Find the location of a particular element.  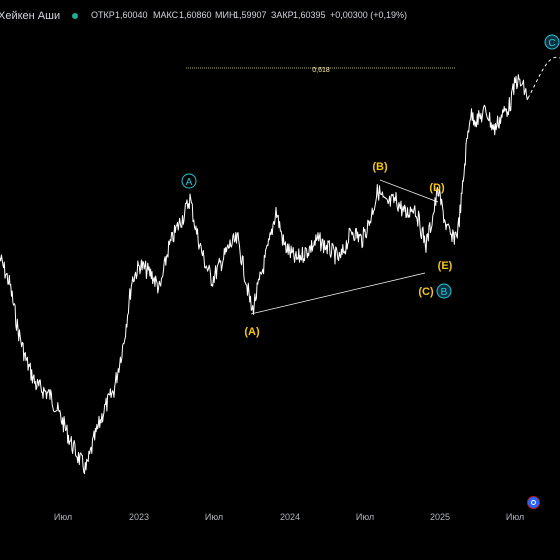

high-value: 1,60860 is located at coordinates (195, 15).